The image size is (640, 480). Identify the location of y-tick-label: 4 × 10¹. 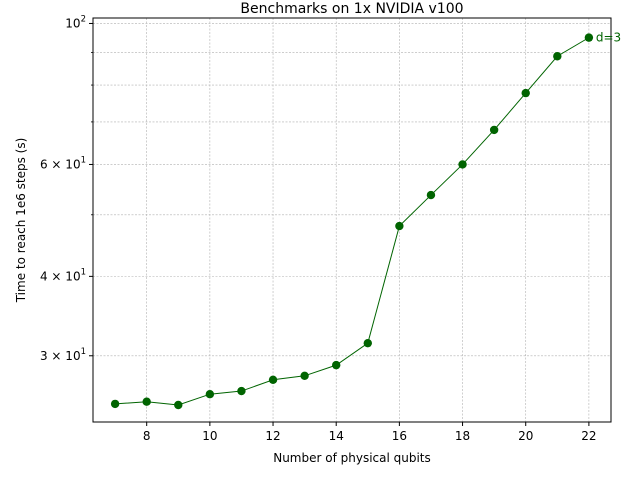
(63, 275).